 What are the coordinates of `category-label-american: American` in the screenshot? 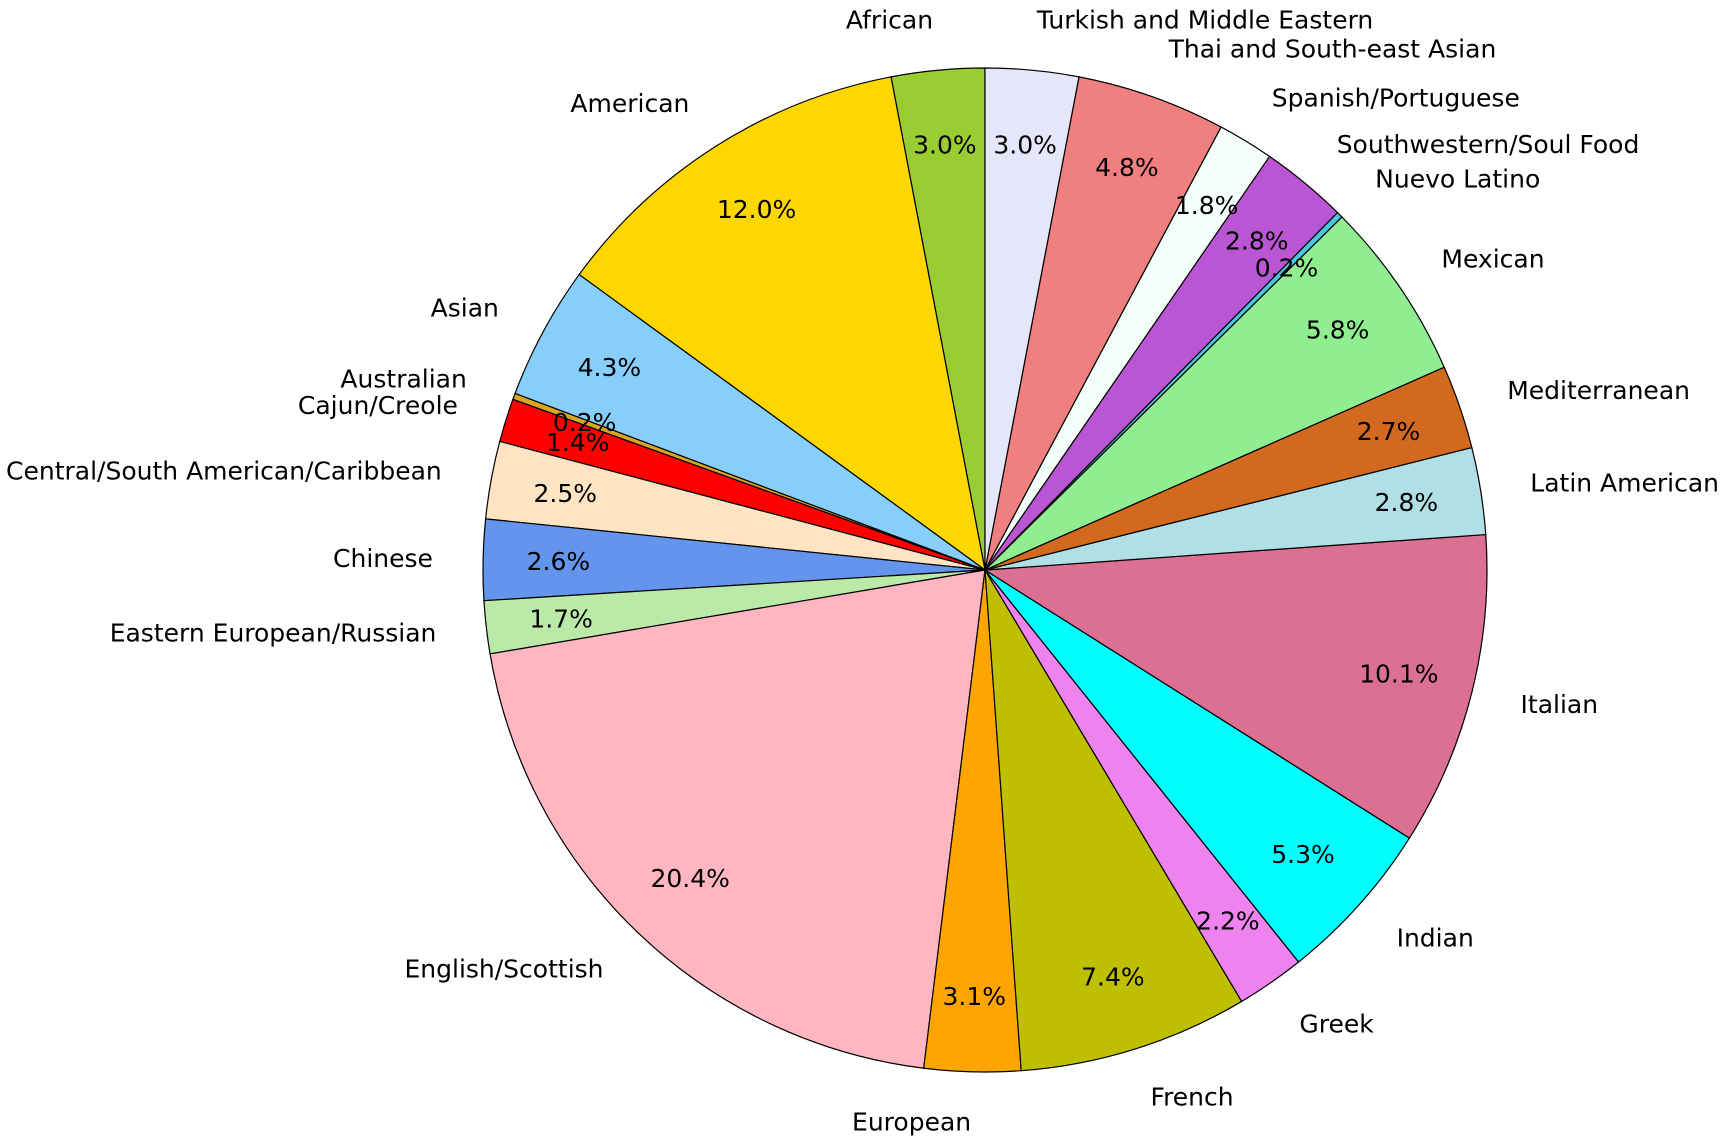 It's located at (629, 103).